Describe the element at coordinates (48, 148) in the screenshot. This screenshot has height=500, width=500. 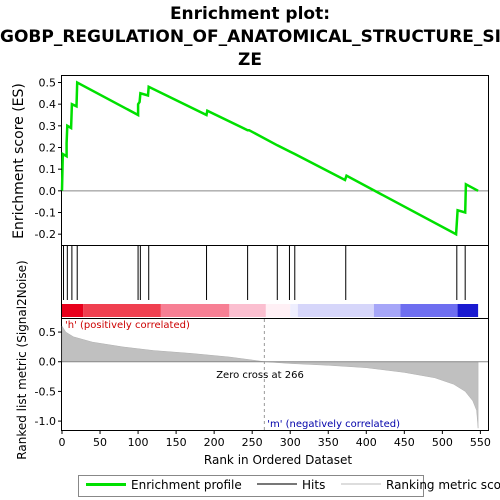
I see `es-y-tick-label: 0.2` at that location.